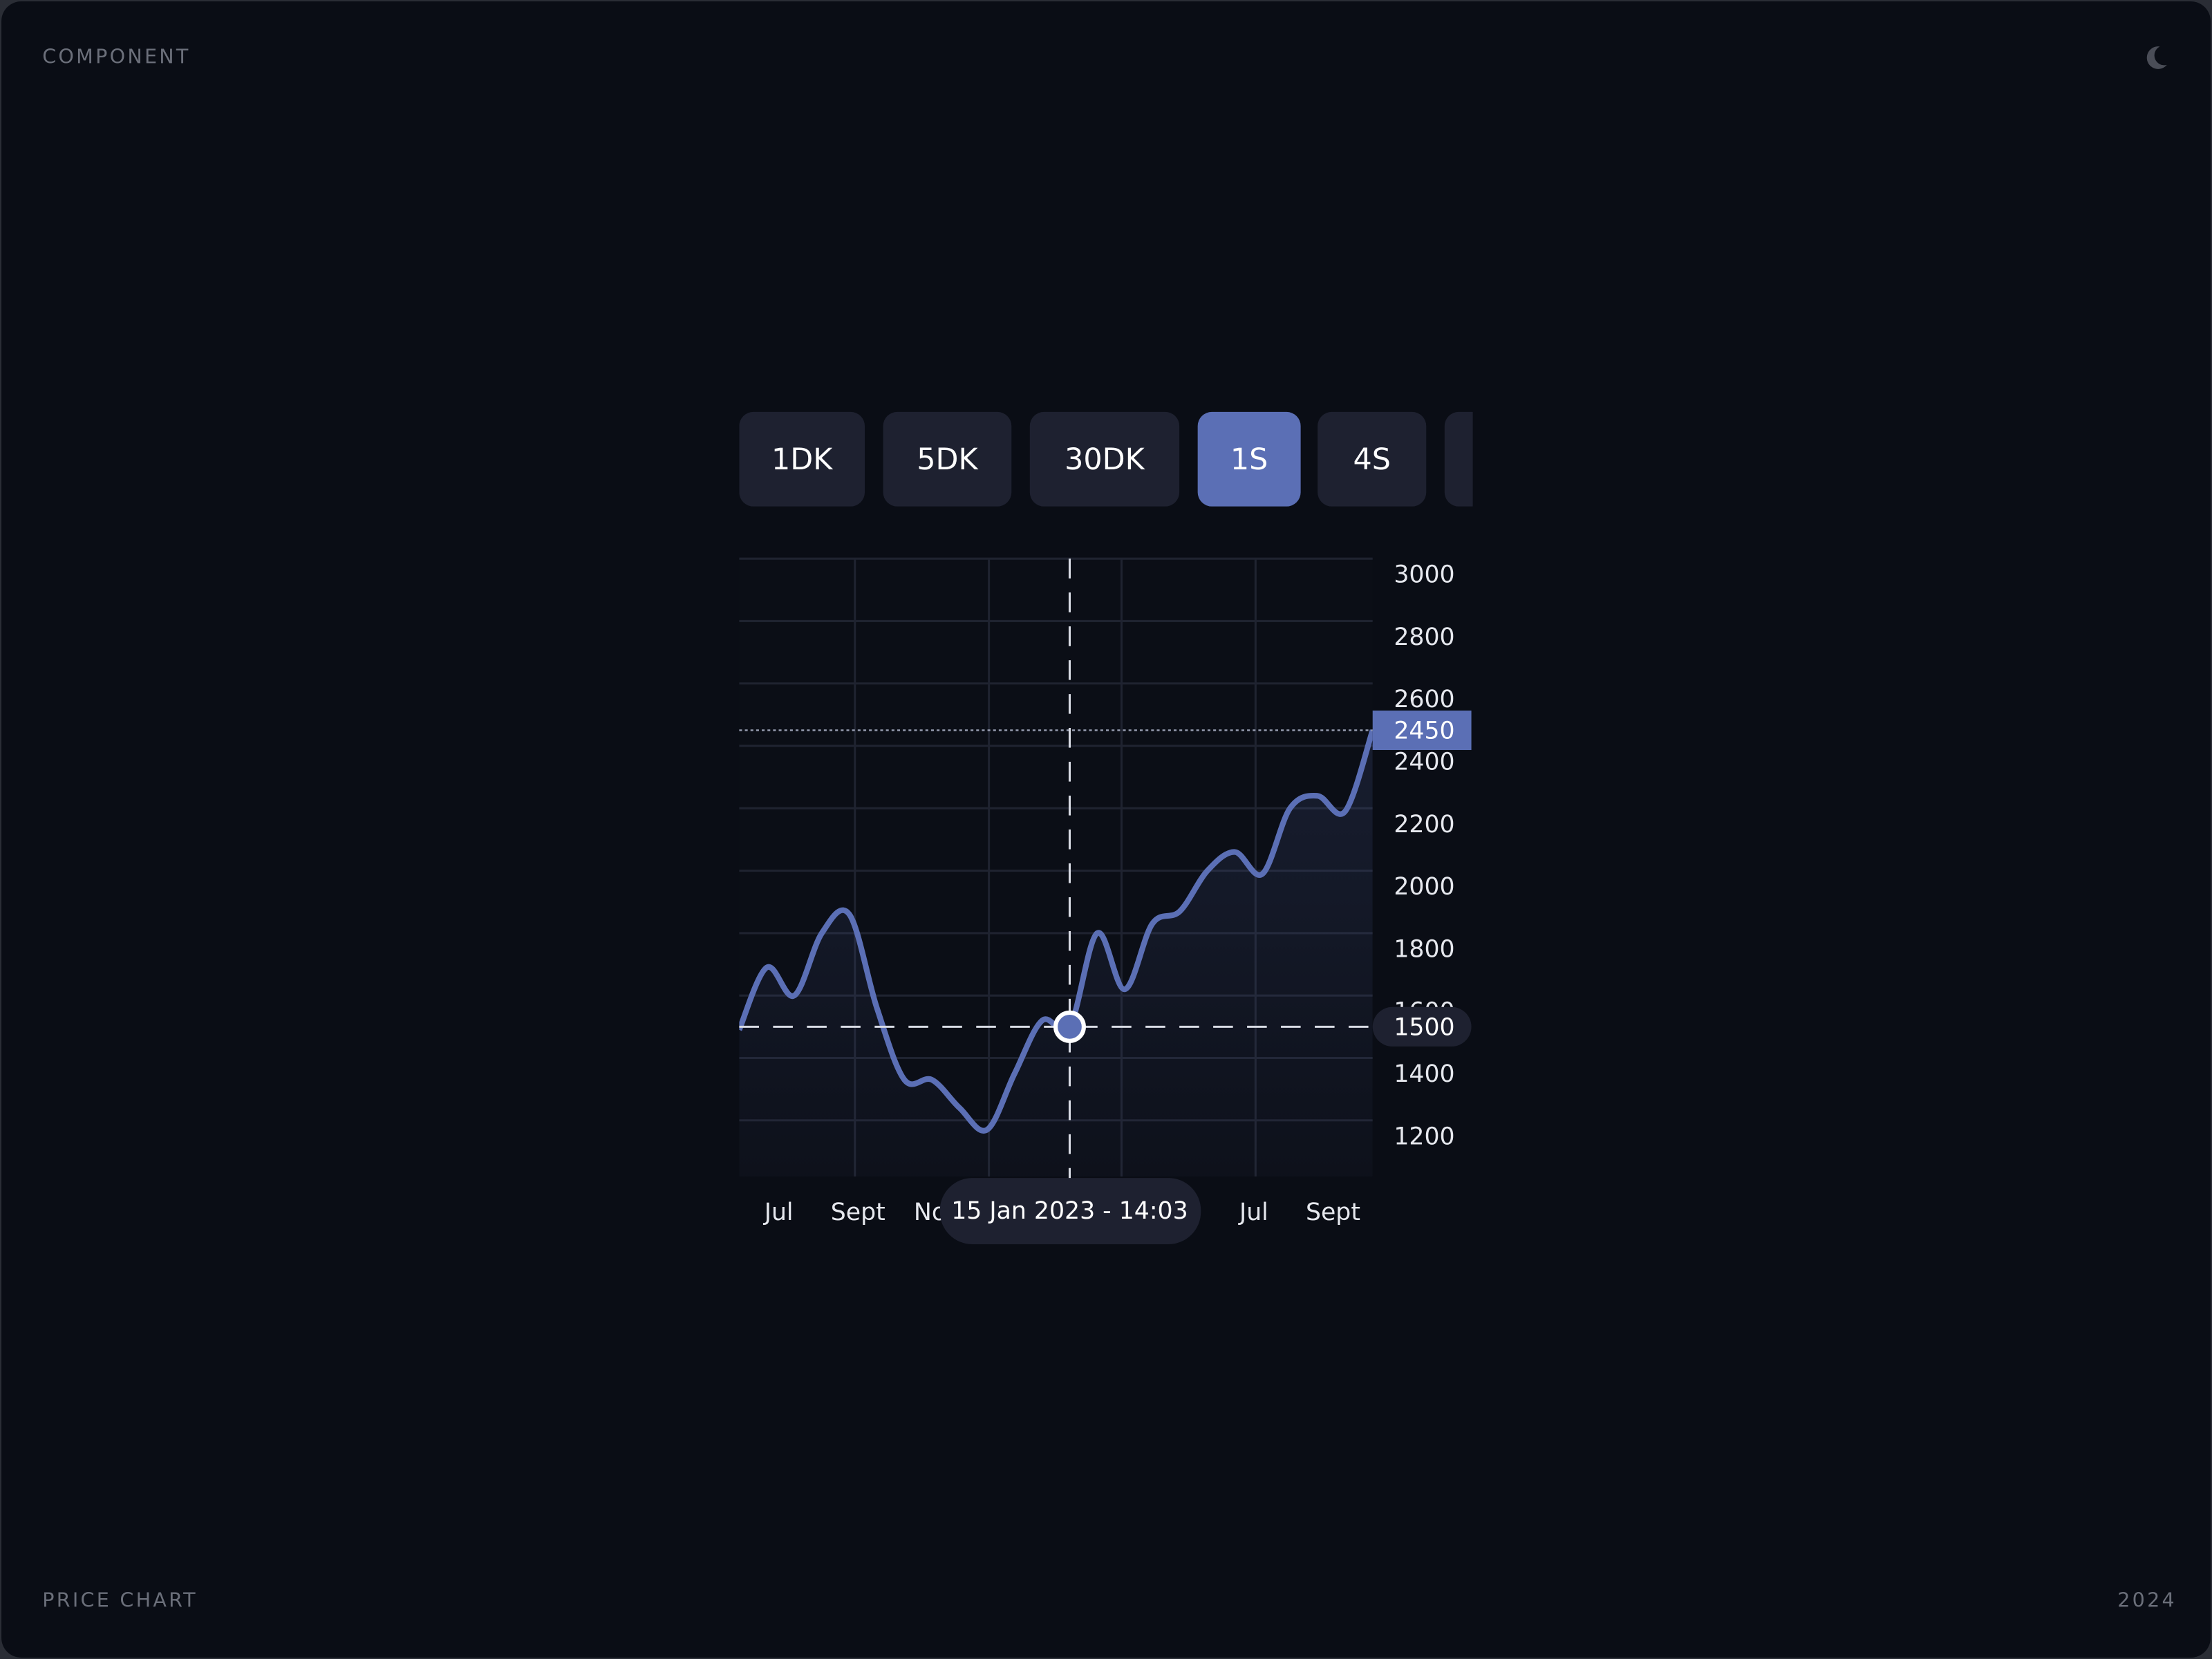 The height and width of the screenshot is (1659, 2212). I want to click on toolbar-button: 1S, so click(1249, 459).